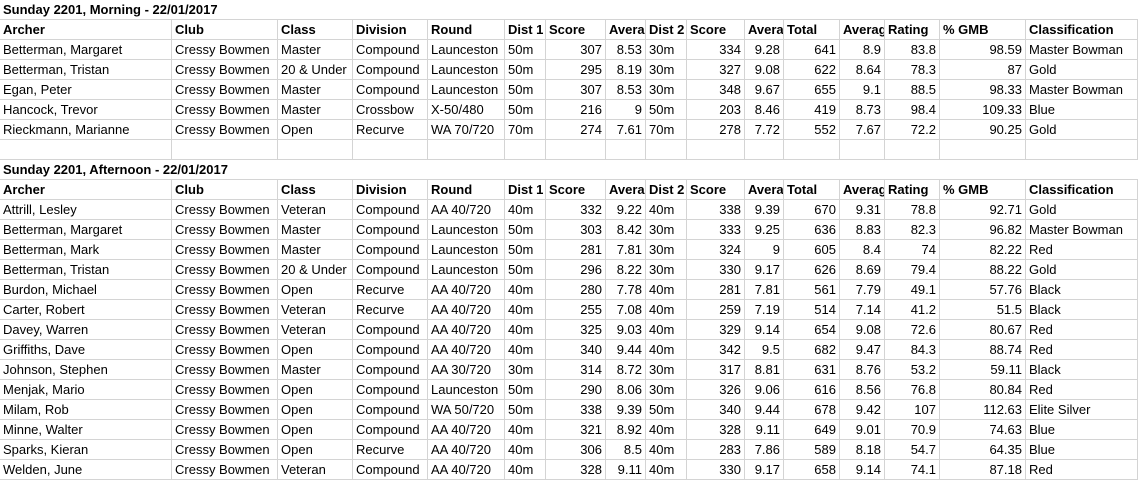 The height and width of the screenshot is (483, 1138). Describe the element at coordinates (466, 110) in the screenshot. I see `table-cell: X-50/480` at that location.